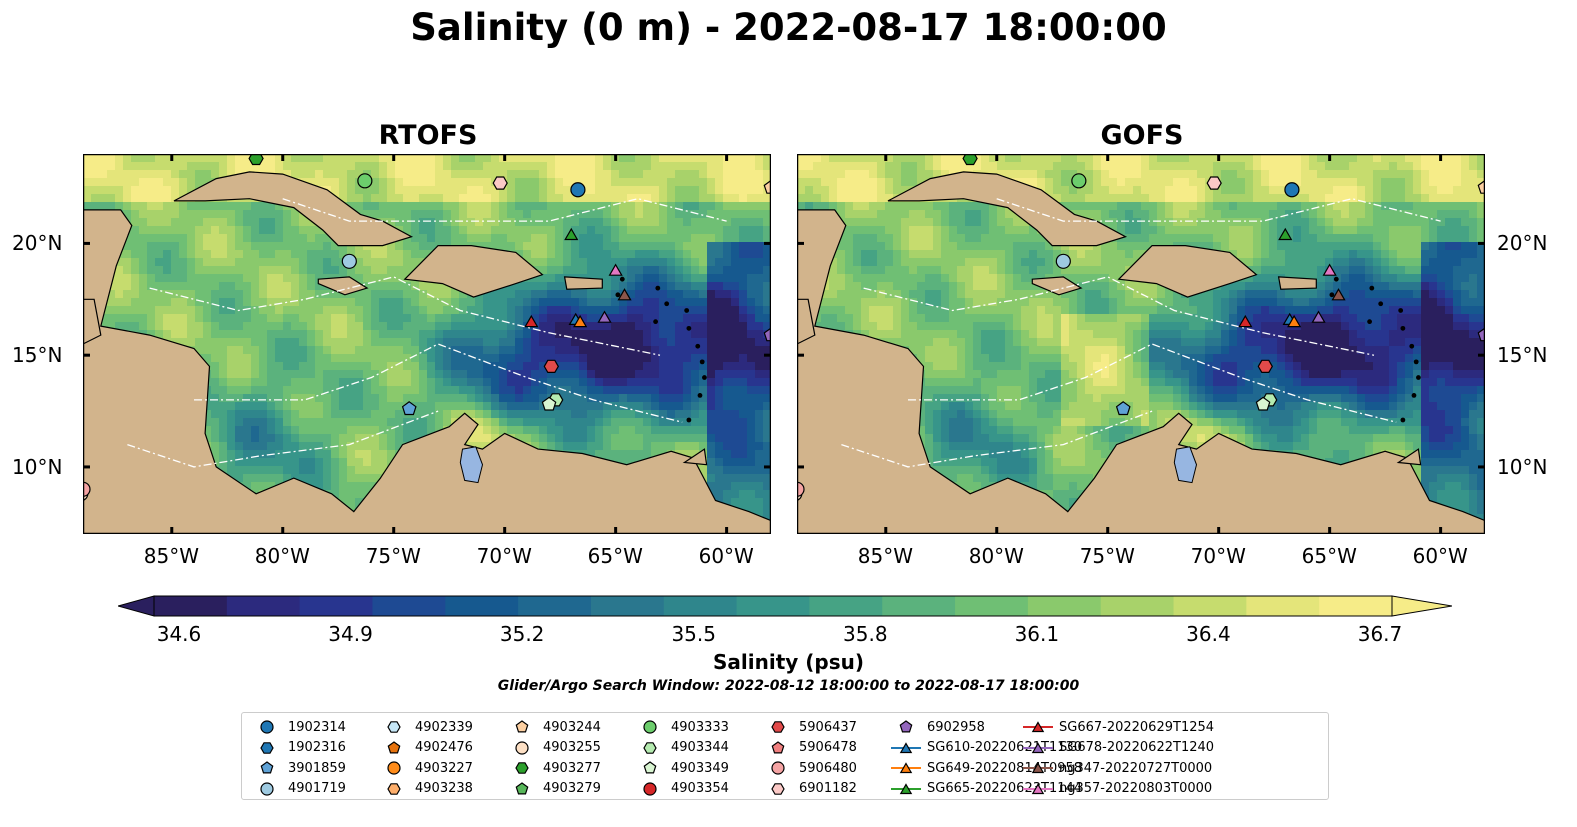 This screenshot has width=1577, height=827. Describe the element at coordinates (1522, 466) in the screenshot. I see `lat-tick-label-right: 10°N` at that location.